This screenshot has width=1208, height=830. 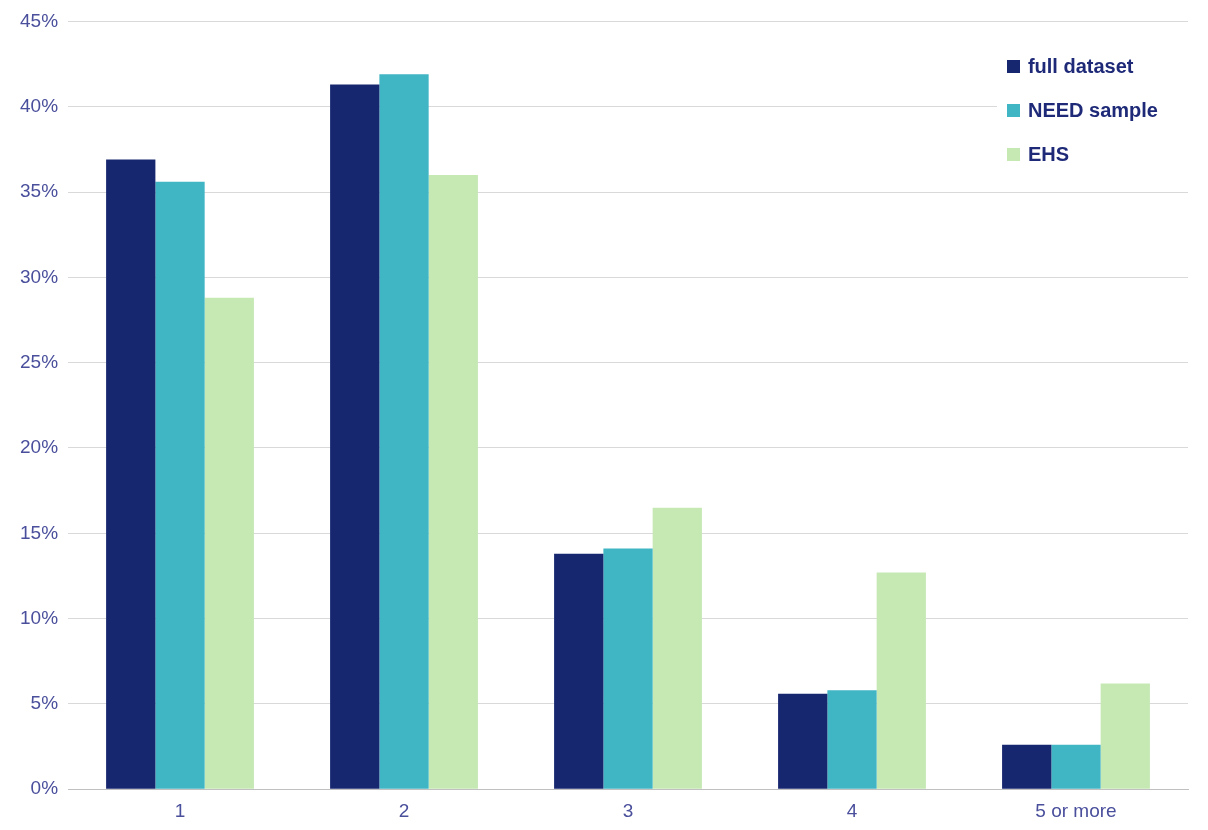 I want to click on legend-label: EHS, so click(x=1048, y=154).